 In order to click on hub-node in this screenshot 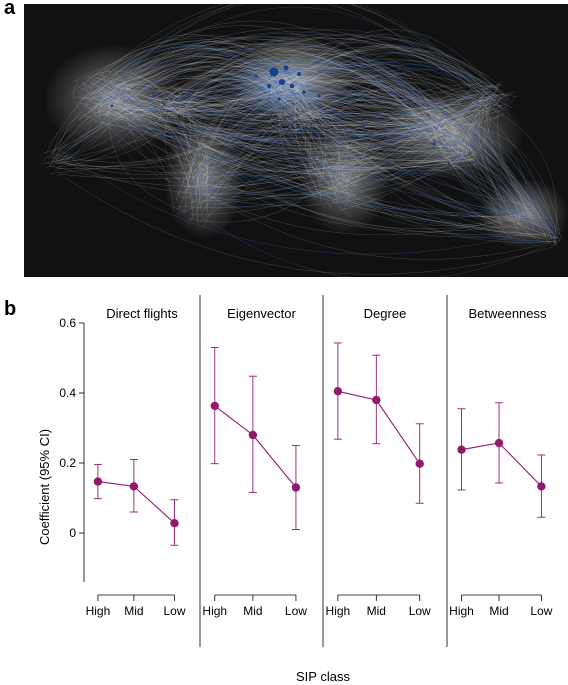, I will do `click(319, 96)`.